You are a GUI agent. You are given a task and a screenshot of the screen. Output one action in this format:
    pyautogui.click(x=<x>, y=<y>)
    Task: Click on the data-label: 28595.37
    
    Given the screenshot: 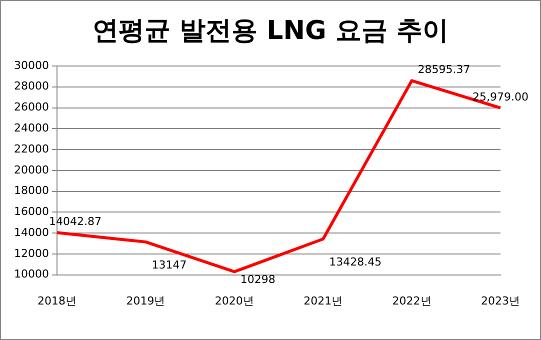 What is the action you would take?
    pyautogui.click(x=444, y=69)
    